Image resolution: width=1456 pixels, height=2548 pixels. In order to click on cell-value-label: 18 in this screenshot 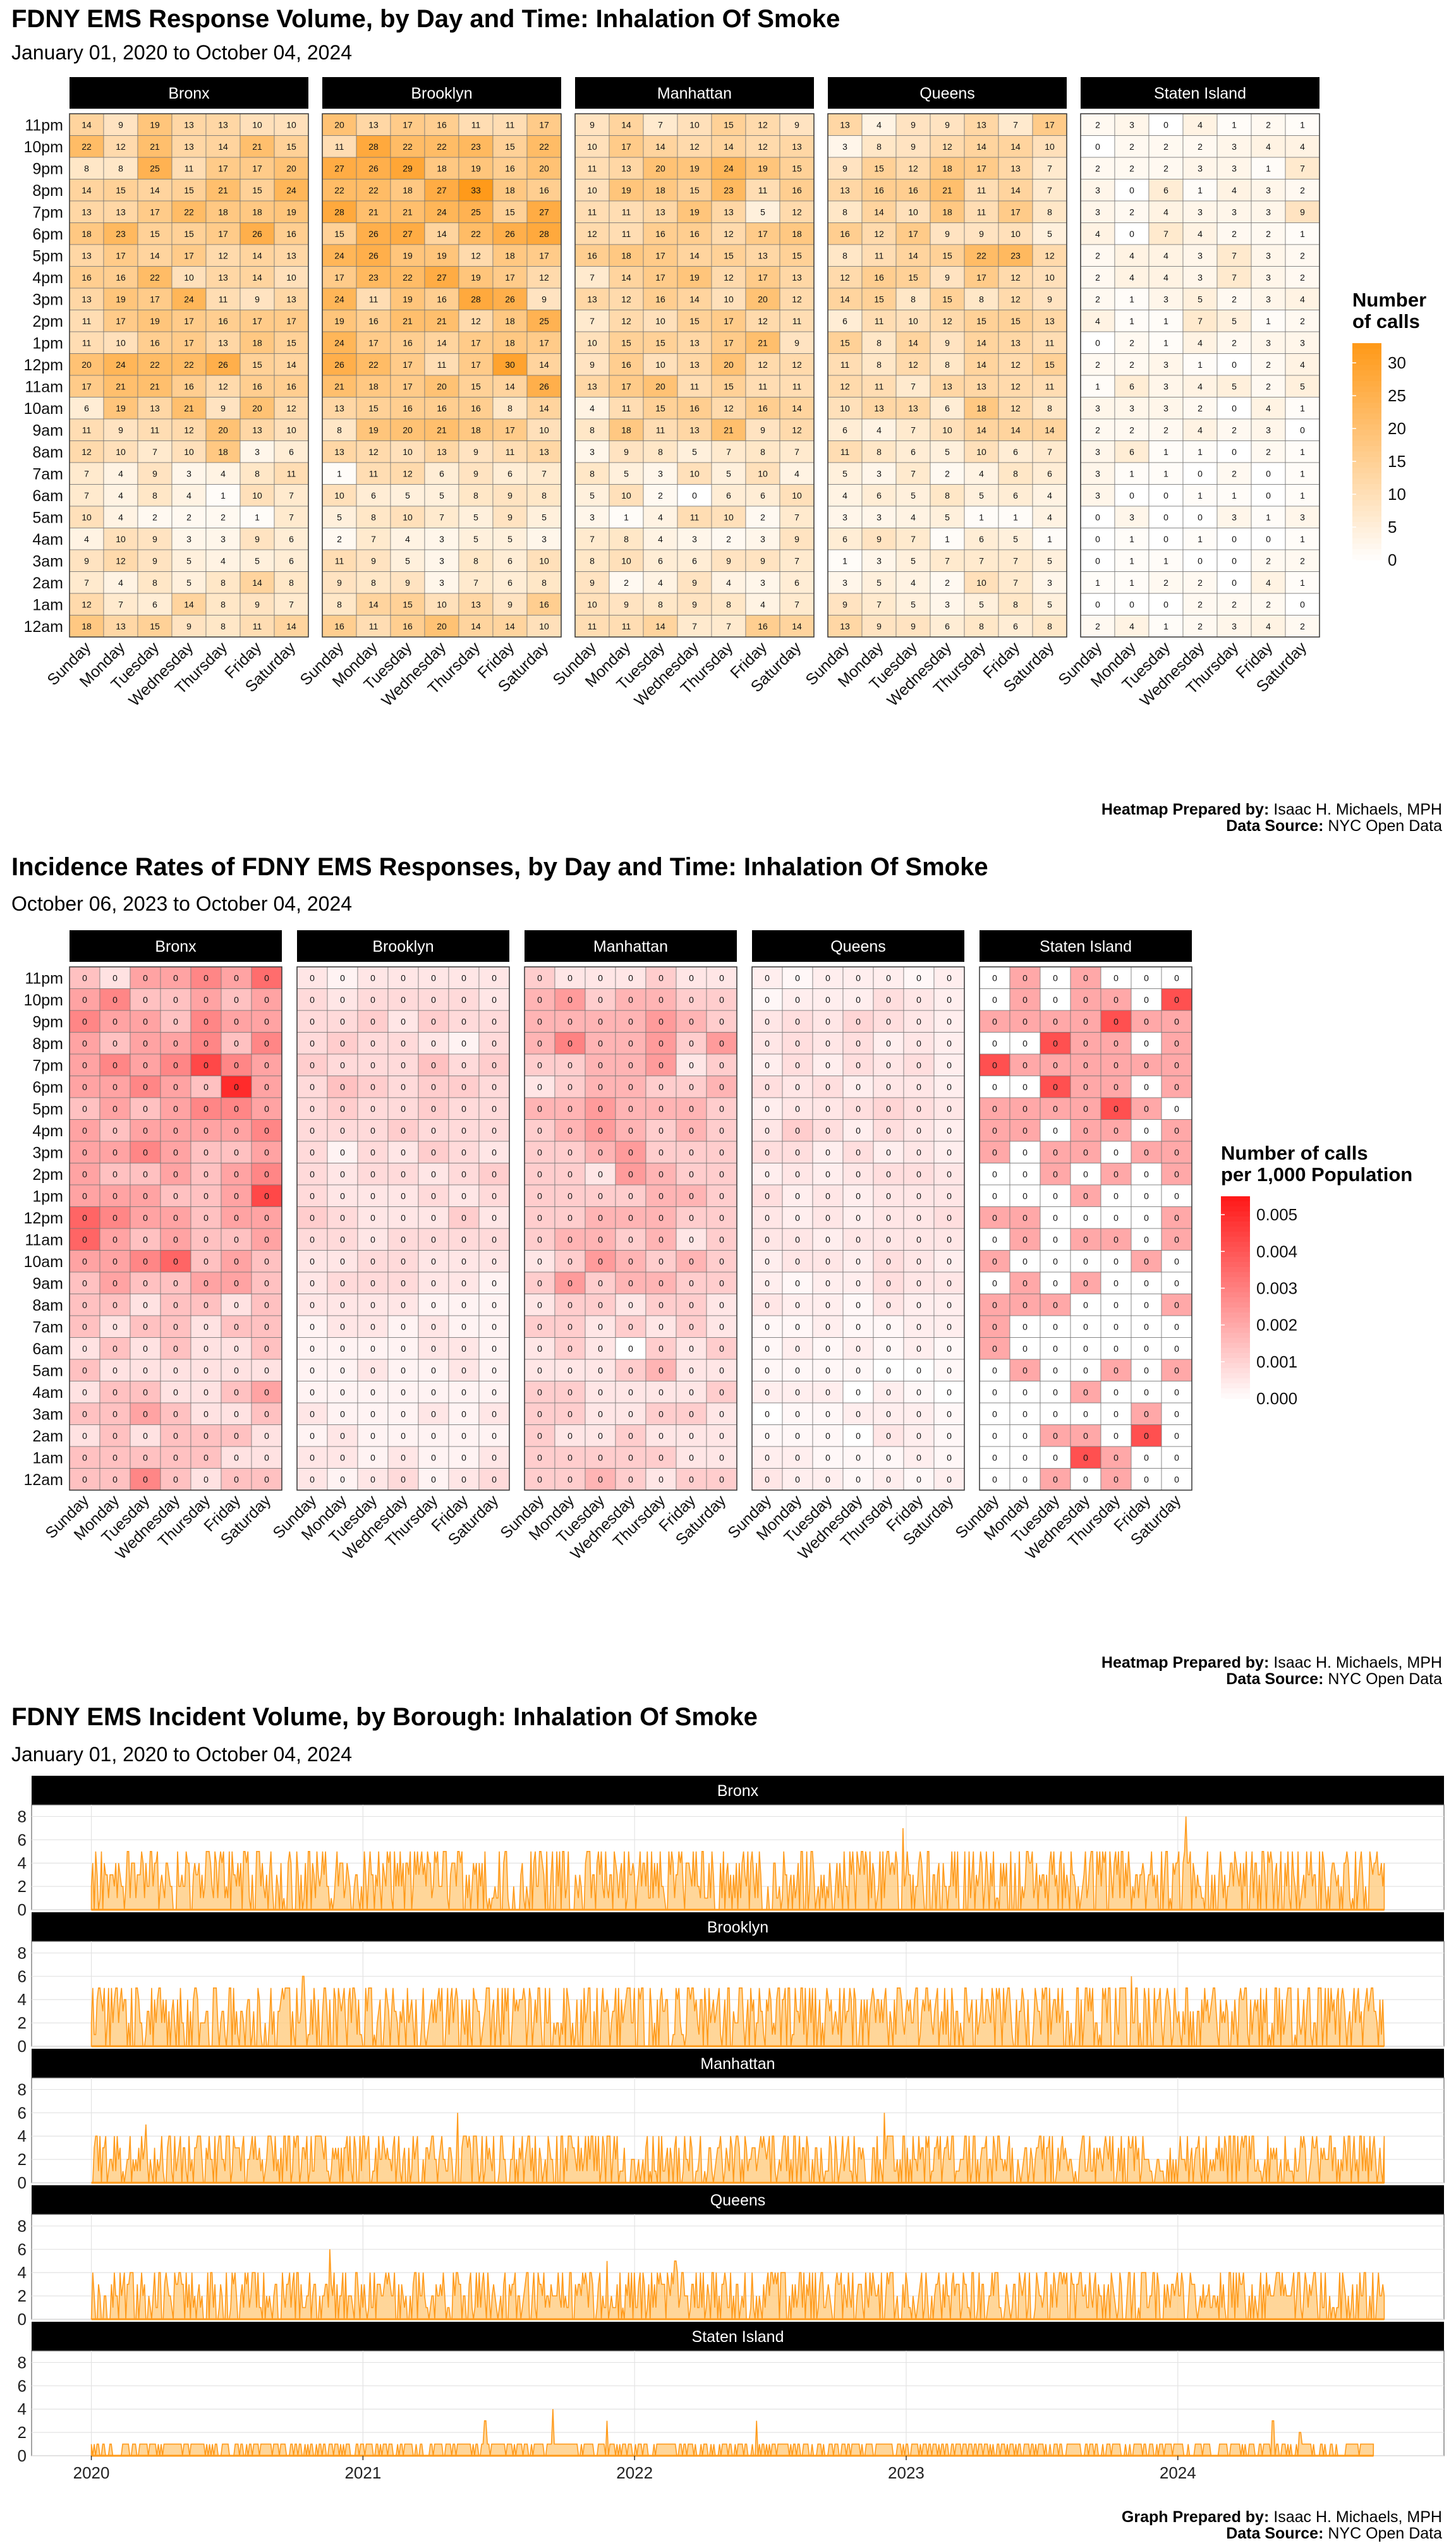, I will do `click(87, 626)`.